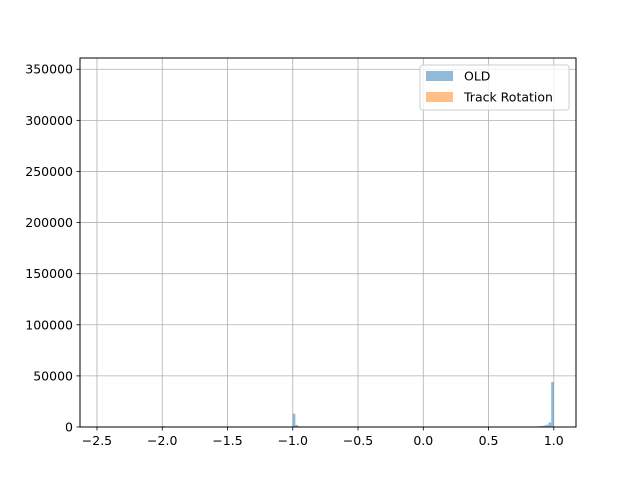 The height and width of the screenshot is (480, 640). Describe the element at coordinates (97, 440) in the screenshot. I see `x-tick-label: −2.5` at that location.